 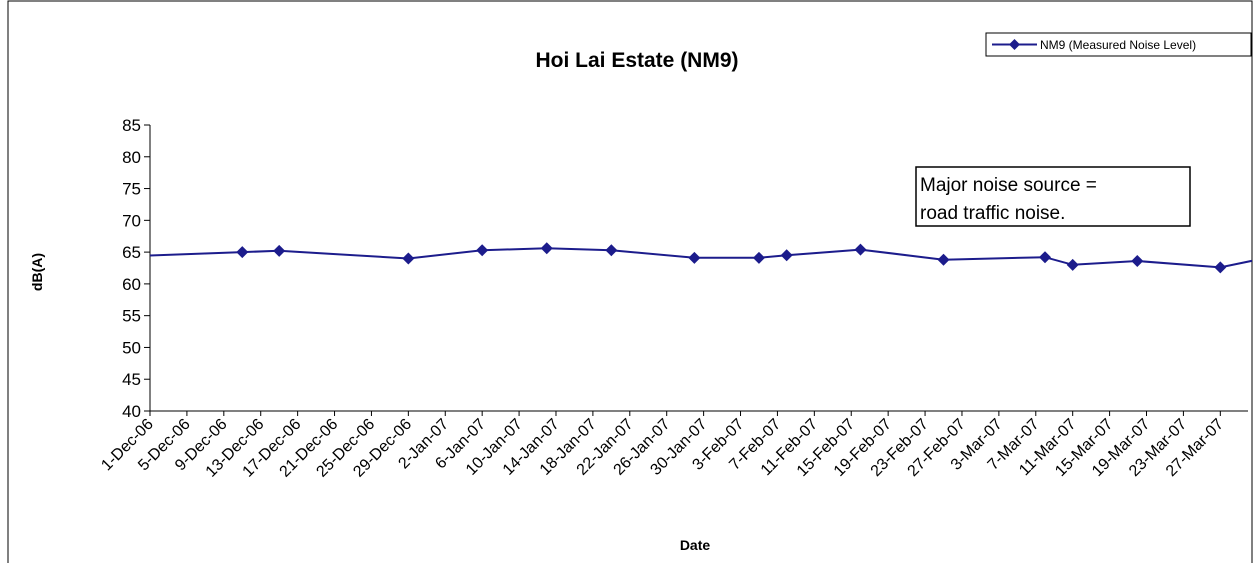 I want to click on y-tick-label: 60, so click(x=131, y=284).